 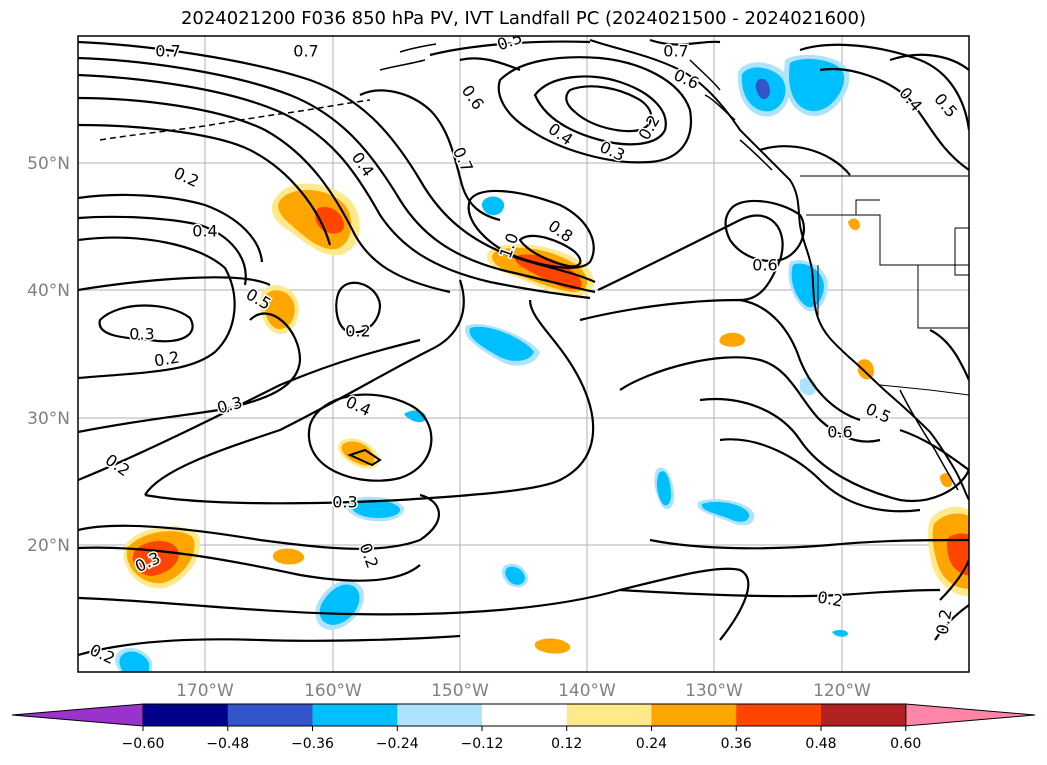 What do you see at coordinates (842, 691) in the screenshot?
I see `lon-label: 120°W` at bounding box center [842, 691].